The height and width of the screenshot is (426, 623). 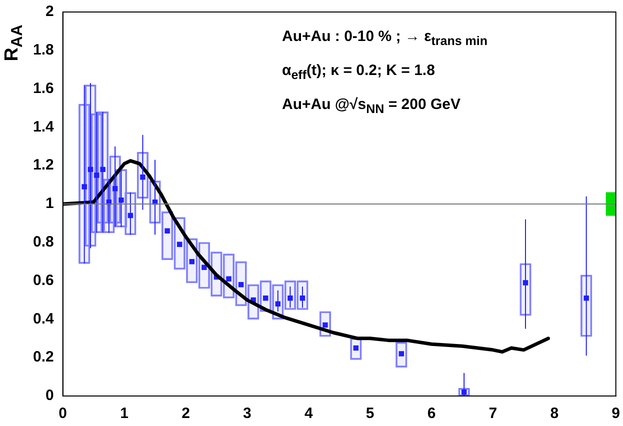 What do you see at coordinates (431, 413) in the screenshot?
I see `x-tick-label: 6` at bounding box center [431, 413].